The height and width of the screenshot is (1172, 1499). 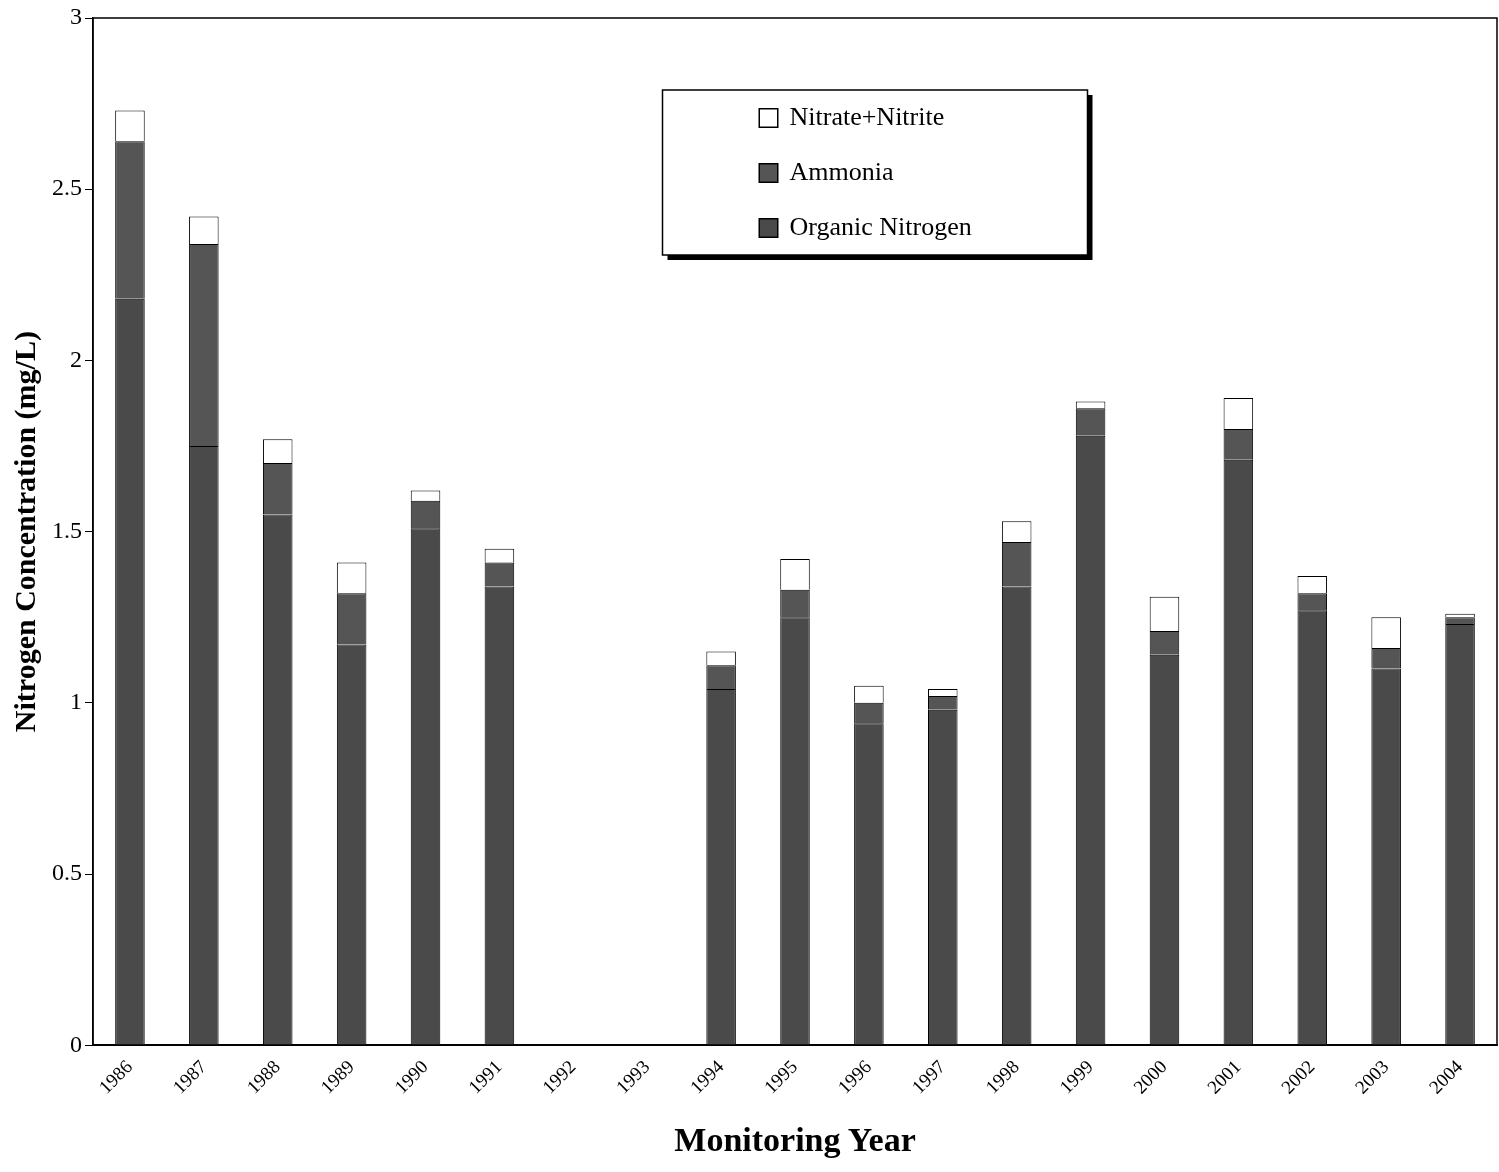 What do you see at coordinates (632, 1076) in the screenshot?
I see `x-tick-label: 1993` at bounding box center [632, 1076].